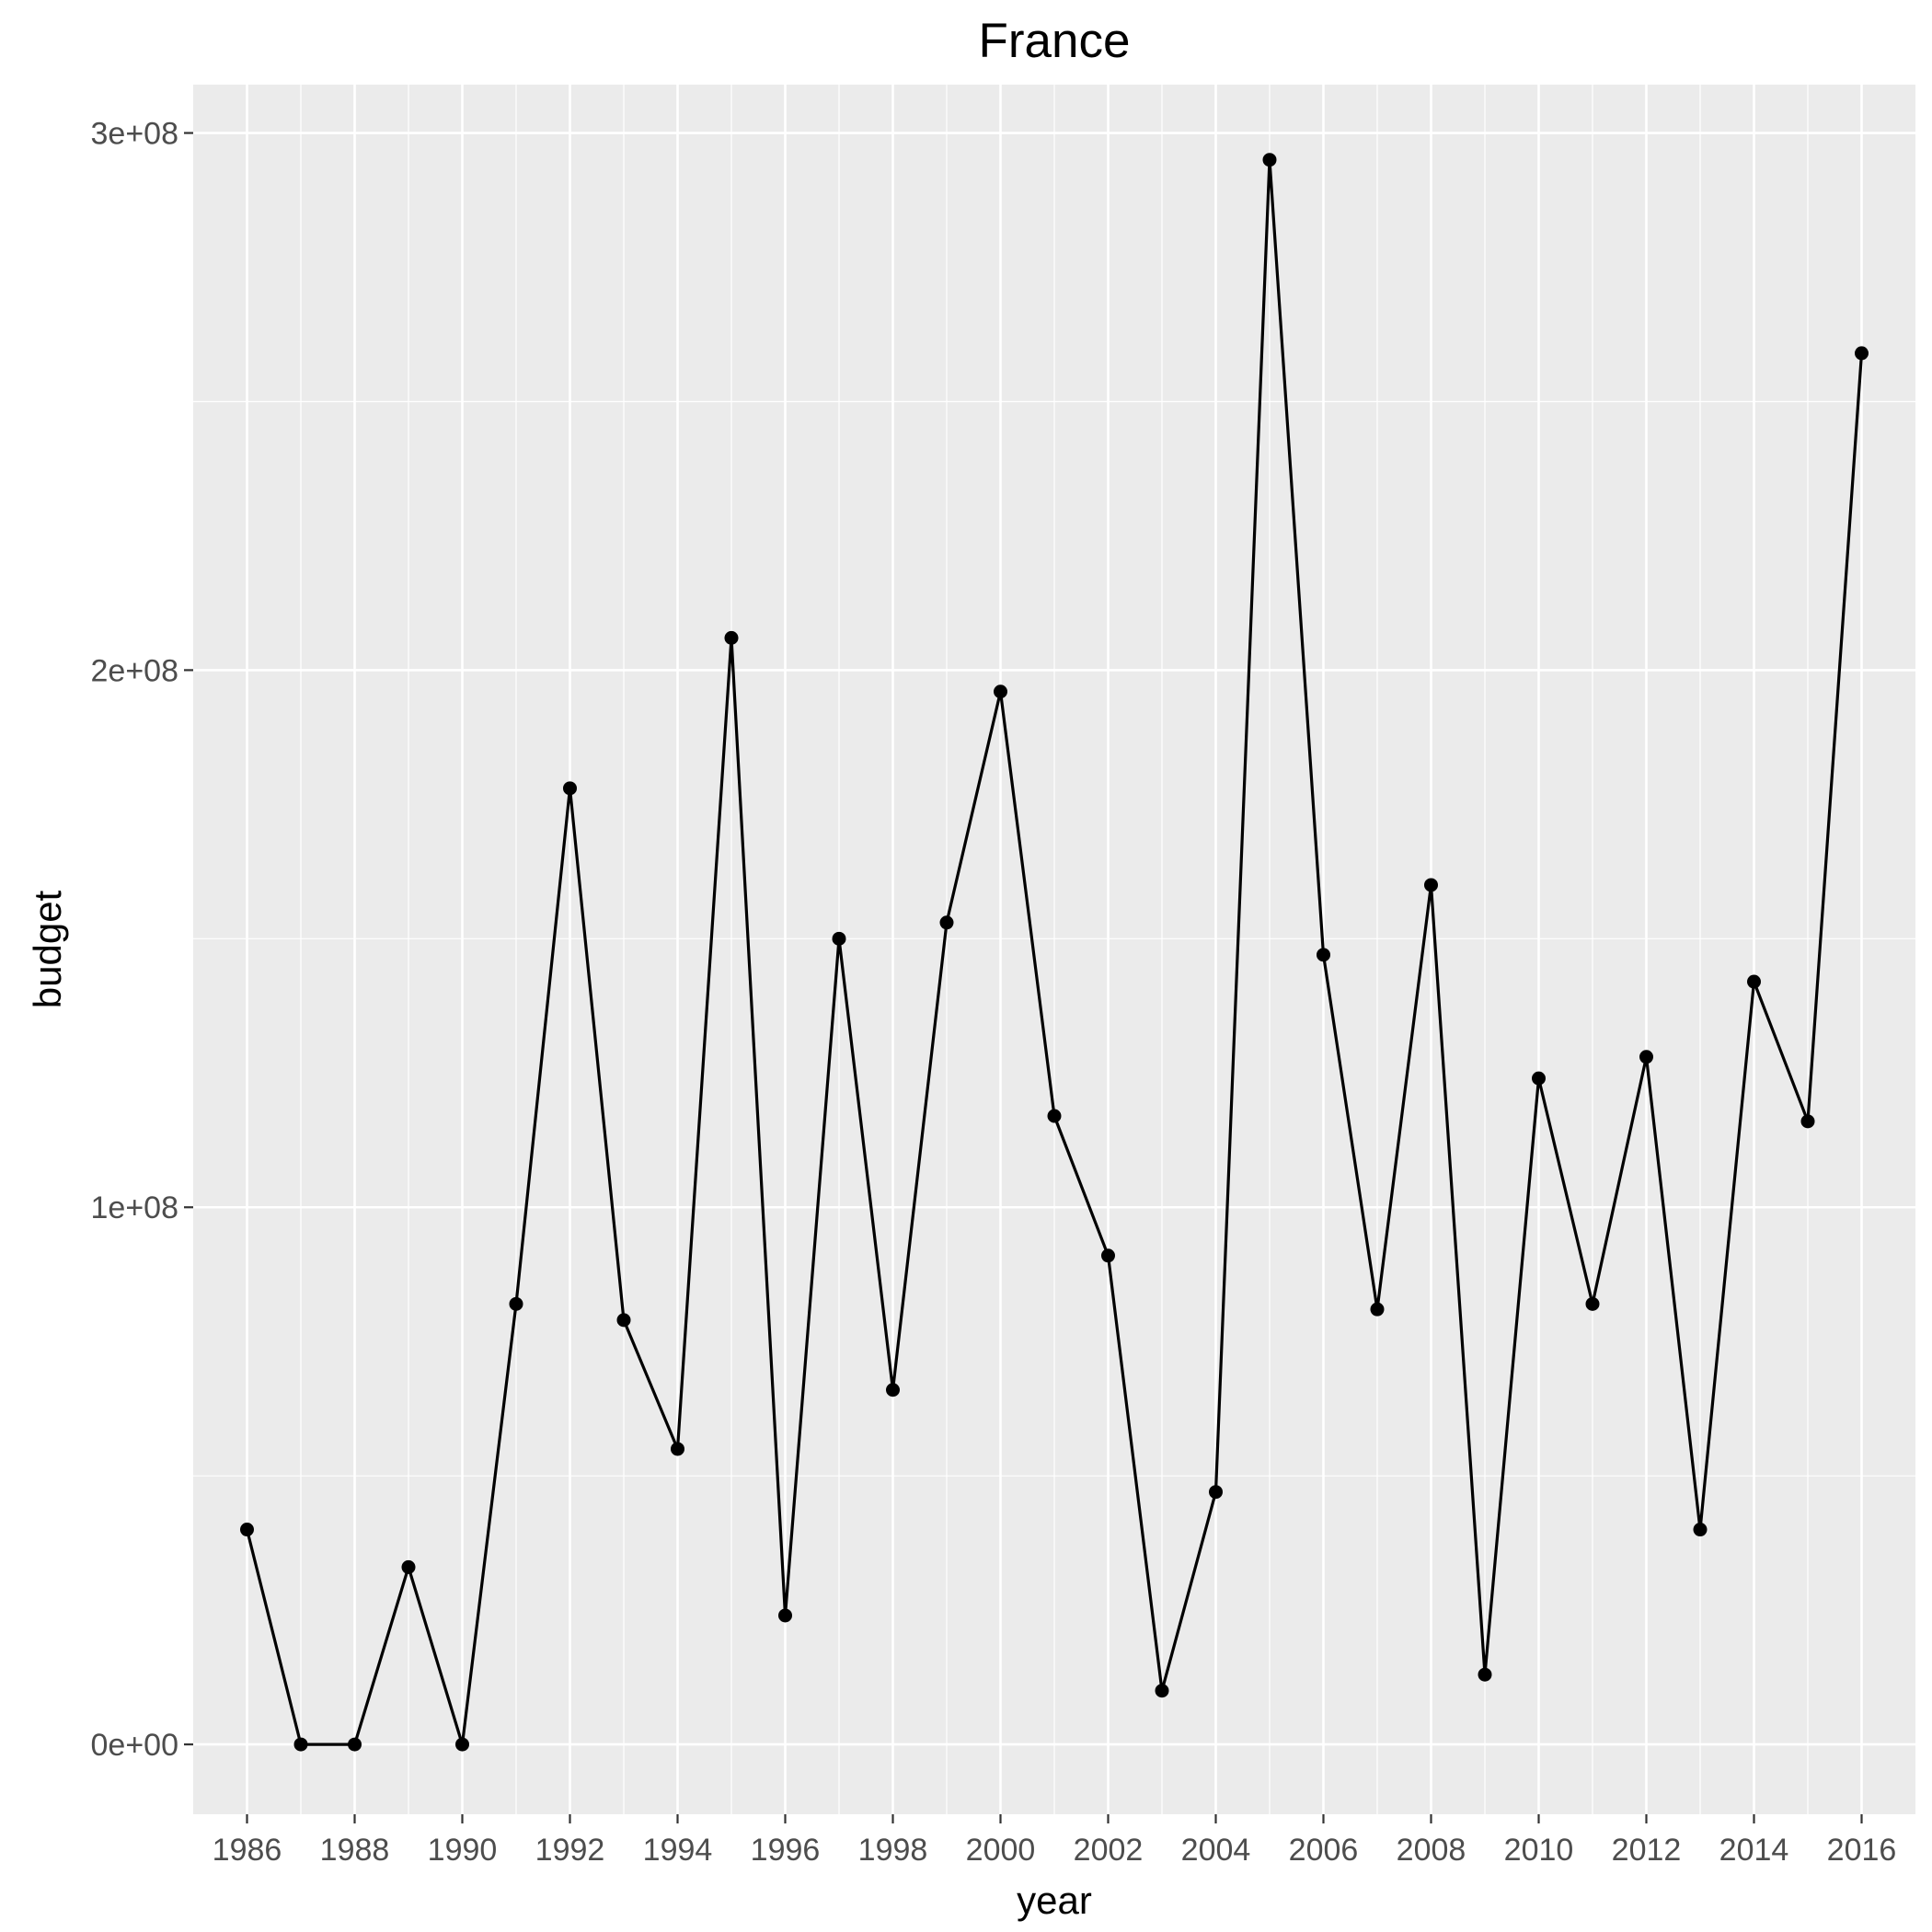  Describe the element at coordinates (355, 1850) in the screenshot. I see `x-tick-label: 1988` at that location.